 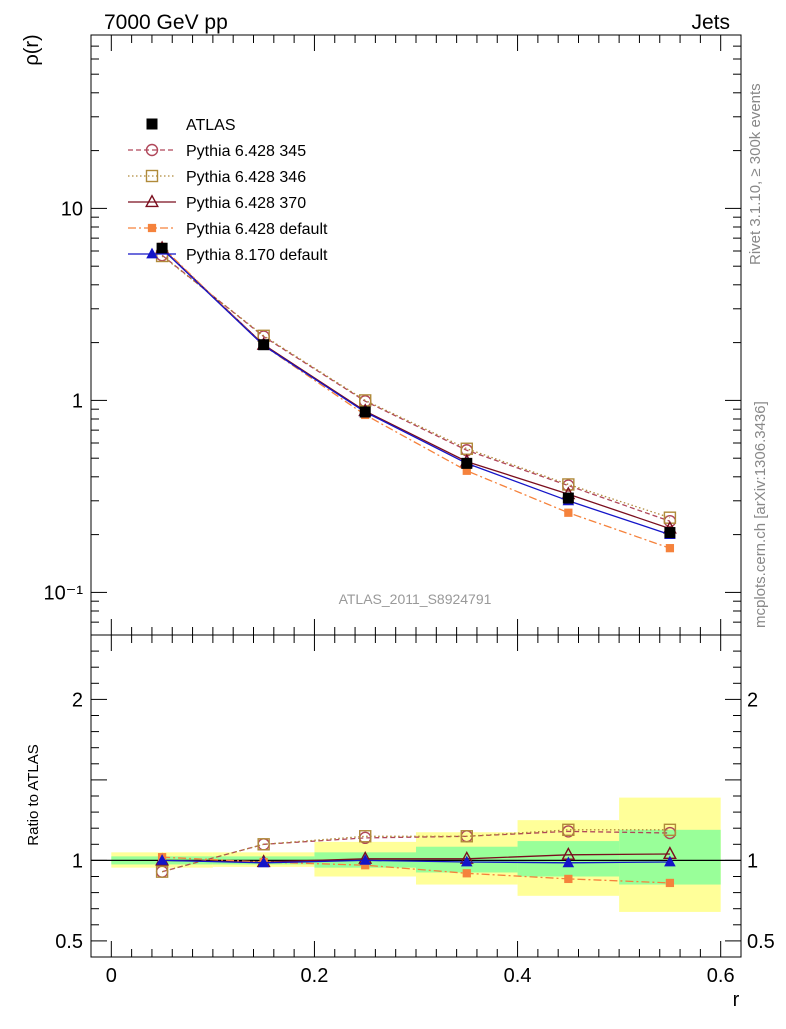 I want to click on x-tick-label: 0, so click(x=111, y=976).